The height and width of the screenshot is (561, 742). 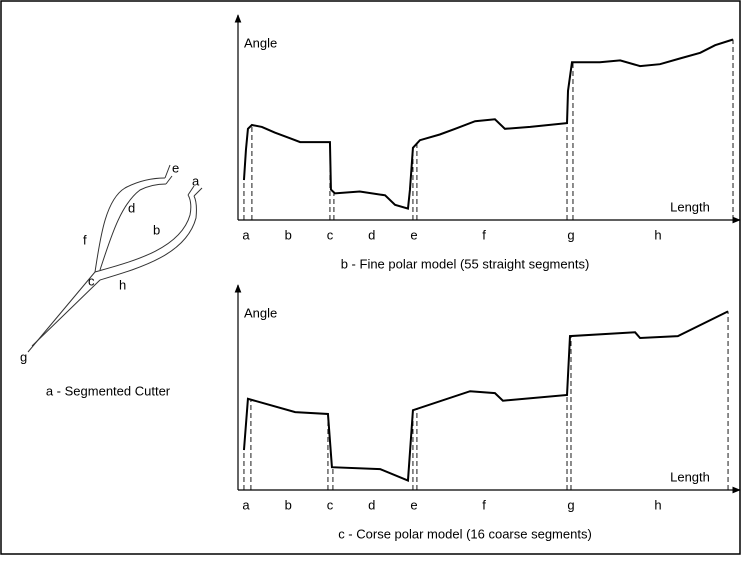 I want to click on cutter-label: h, so click(x=122, y=284).